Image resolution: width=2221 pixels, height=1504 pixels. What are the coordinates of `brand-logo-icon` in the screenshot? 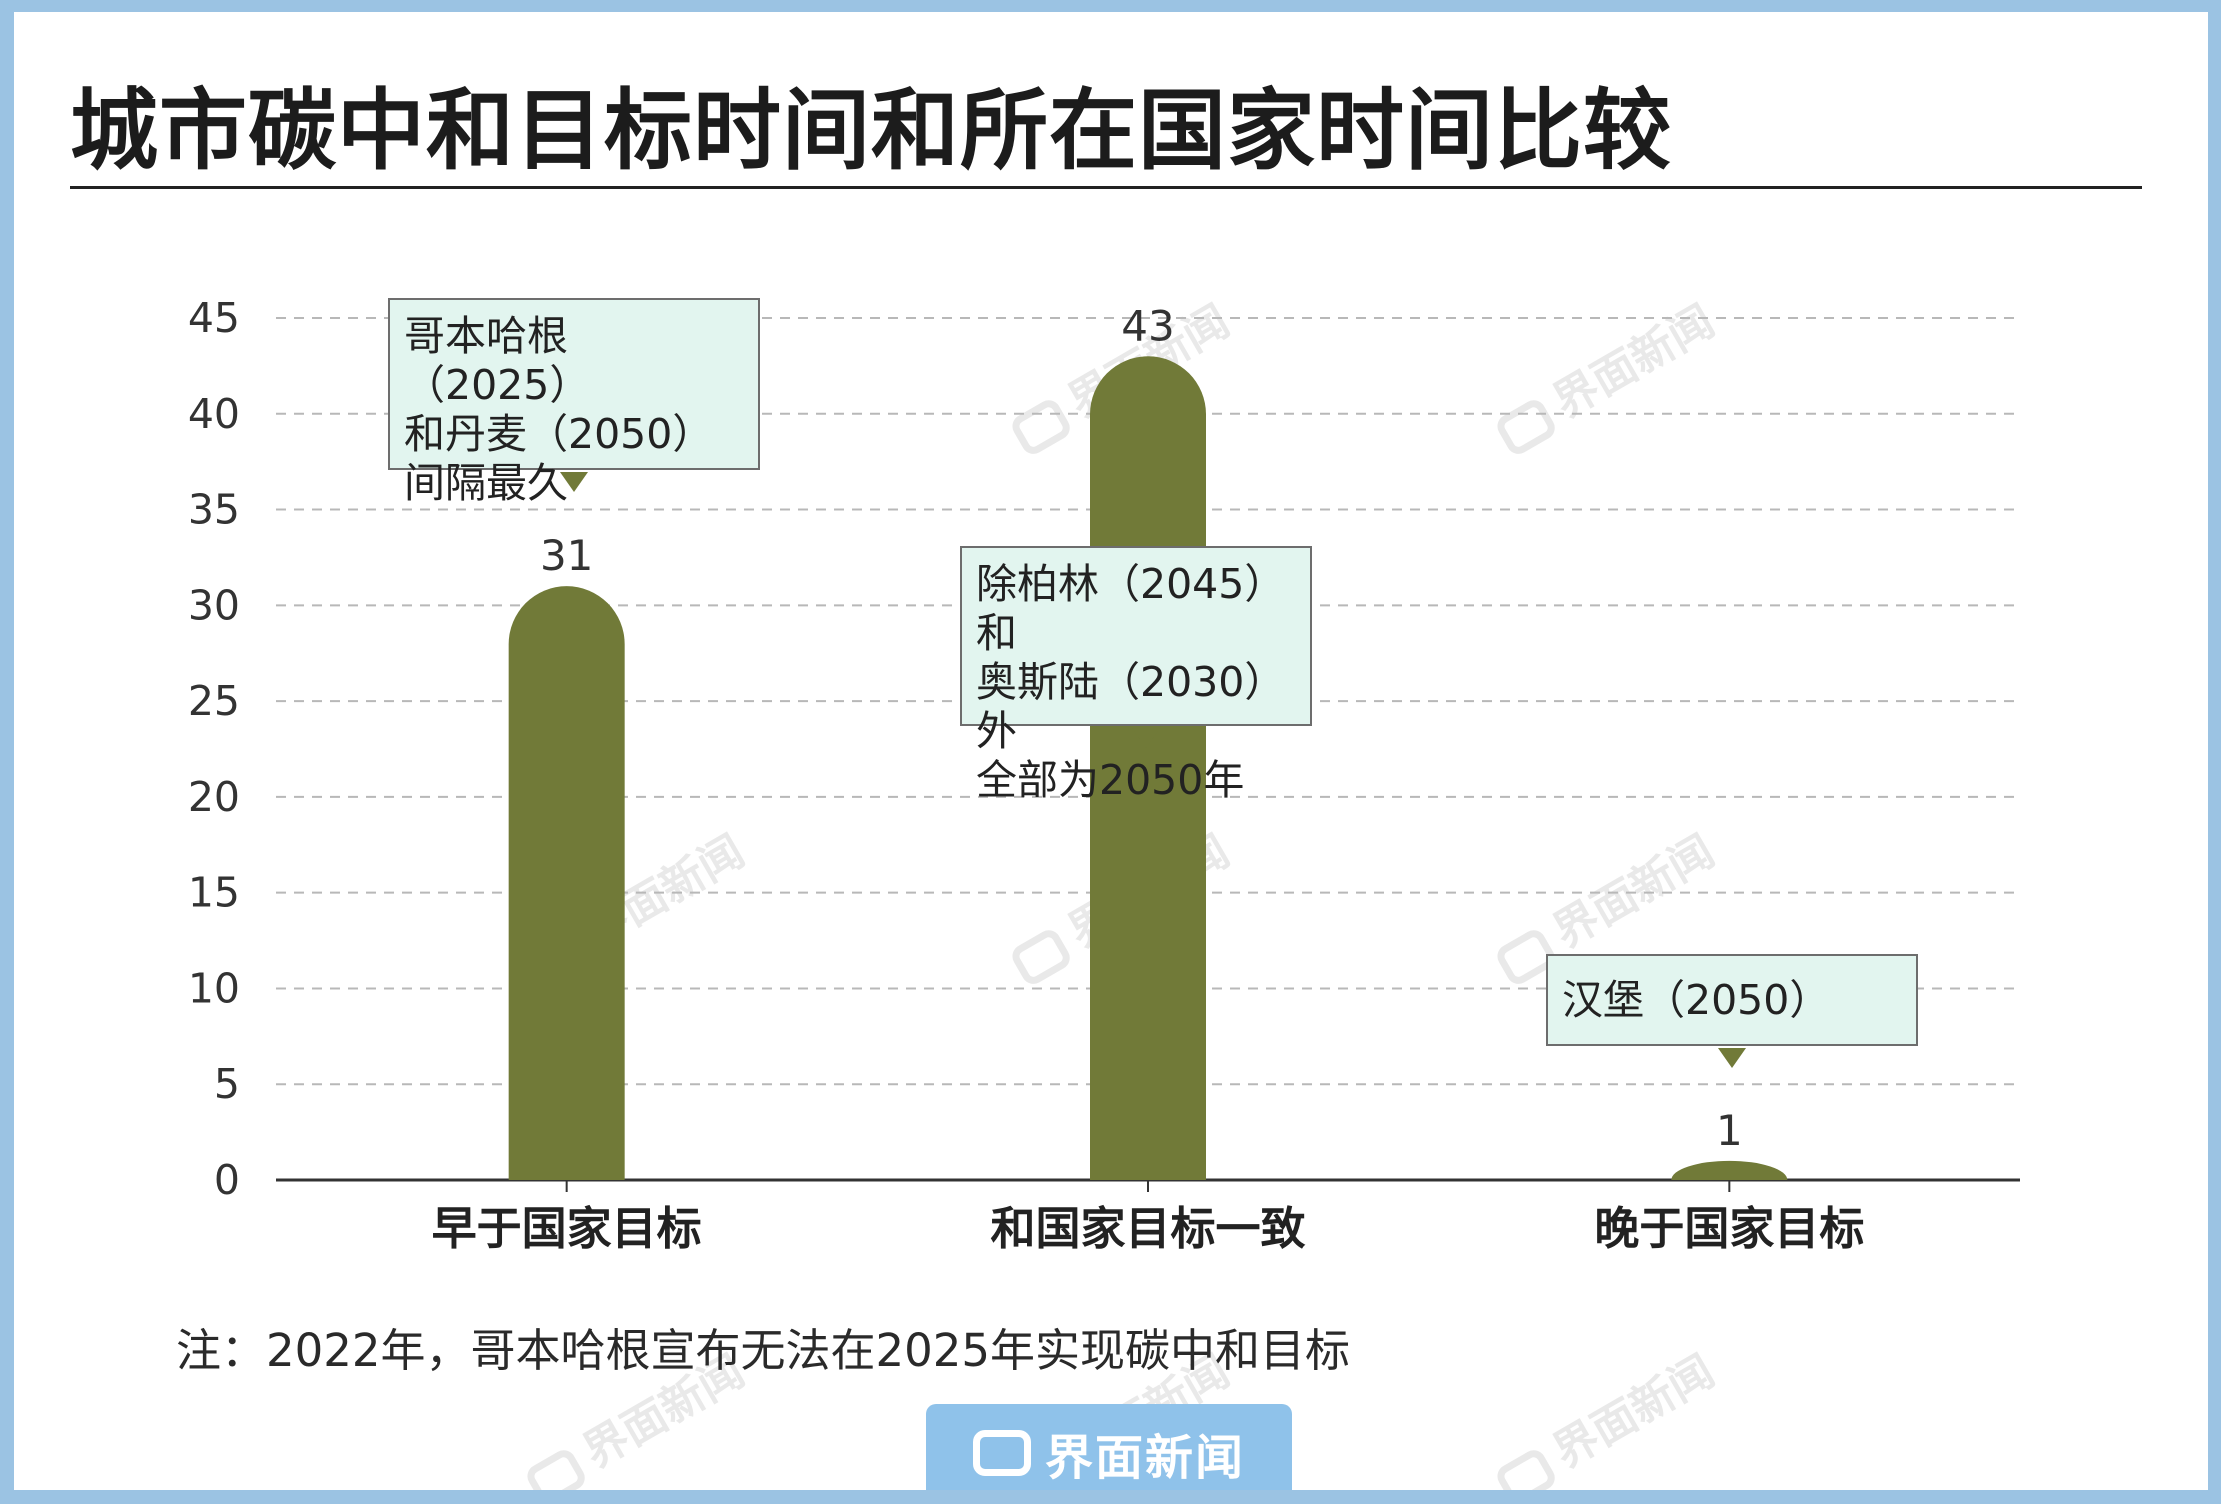 It's located at (1001, 1453).